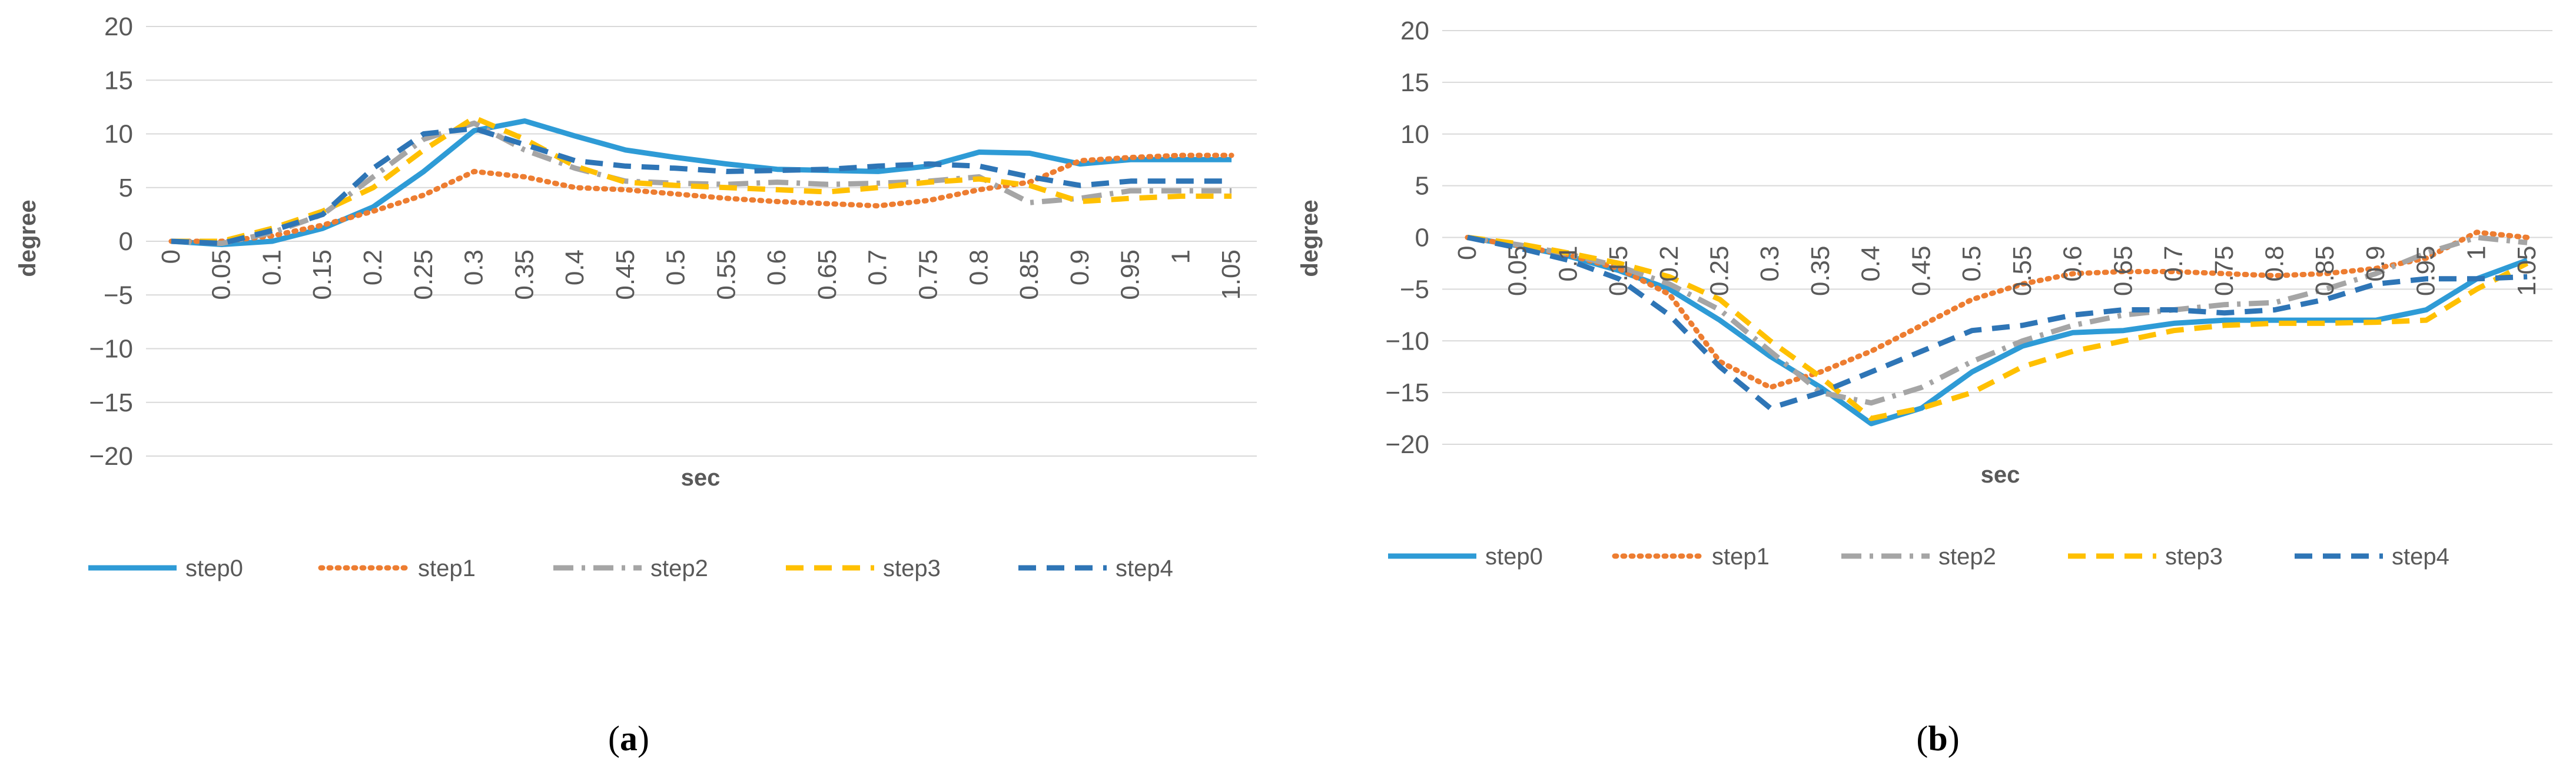 The width and height of the screenshot is (2576, 775). What do you see at coordinates (1938, 738) in the screenshot?
I see `panel-caption: (b)` at bounding box center [1938, 738].